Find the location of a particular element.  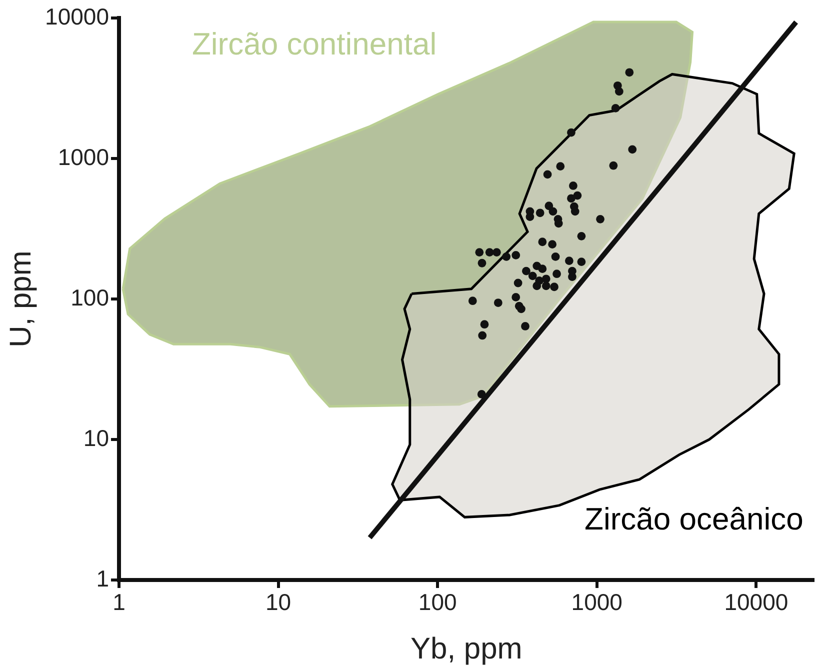

y-axis-title: U, ppm is located at coordinates (21, 299).